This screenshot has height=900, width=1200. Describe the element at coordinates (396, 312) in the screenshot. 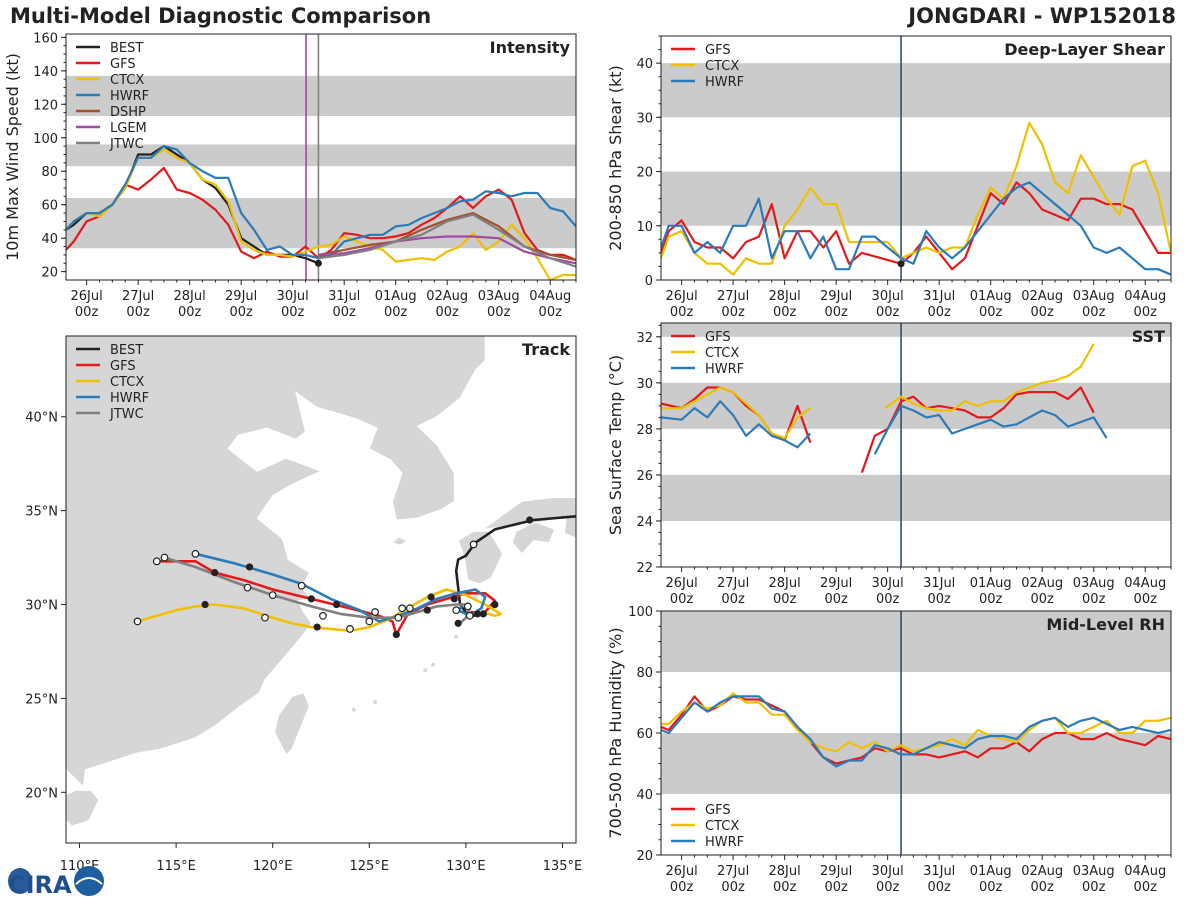

I see `intensity-xtick-label-line: 00z` at that location.